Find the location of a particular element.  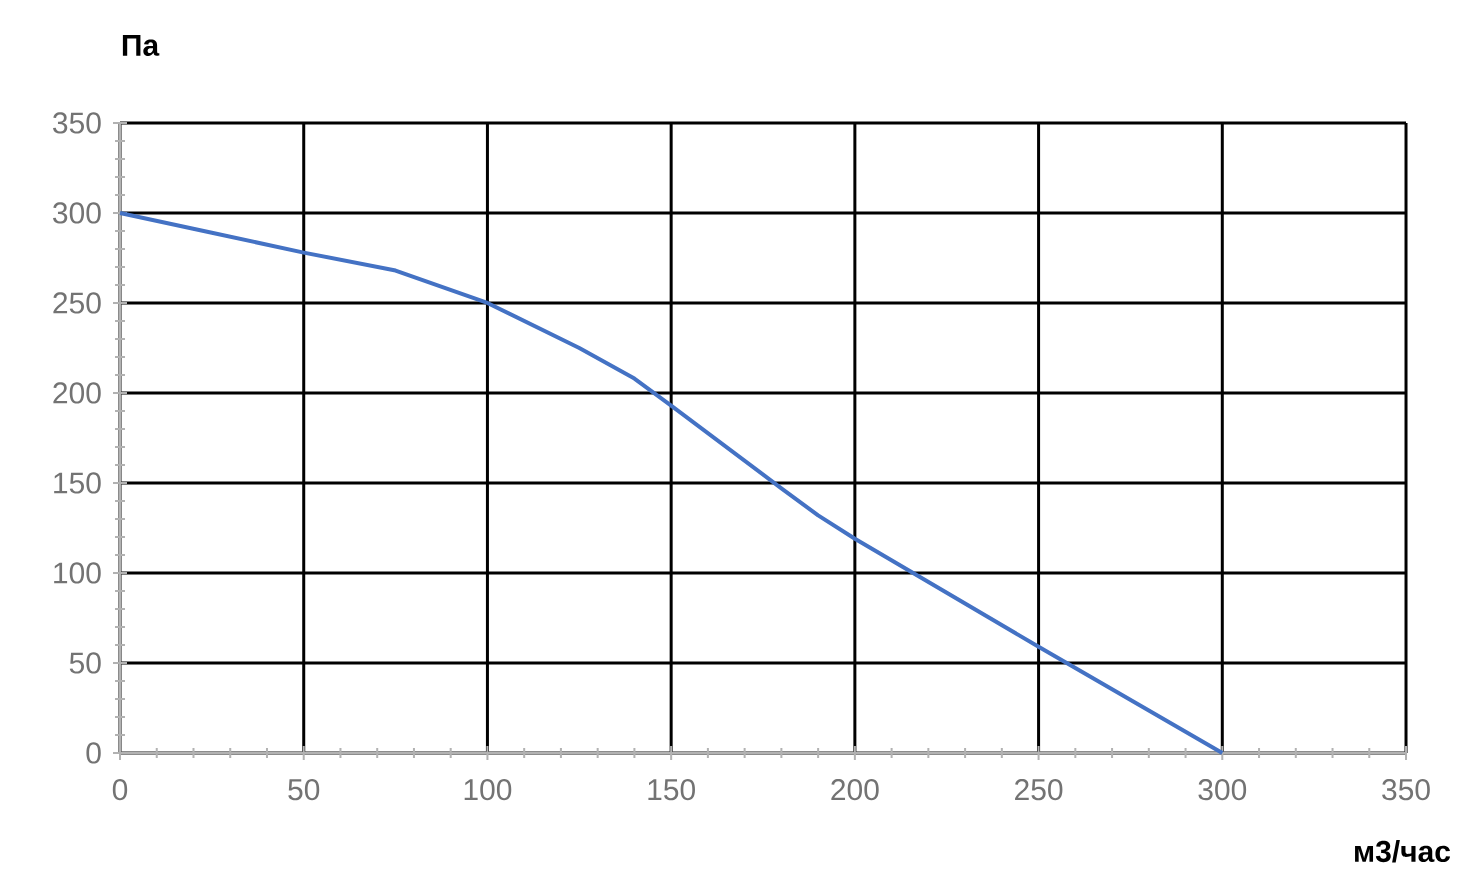

y-tick-label: 100 is located at coordinates (77, 573).